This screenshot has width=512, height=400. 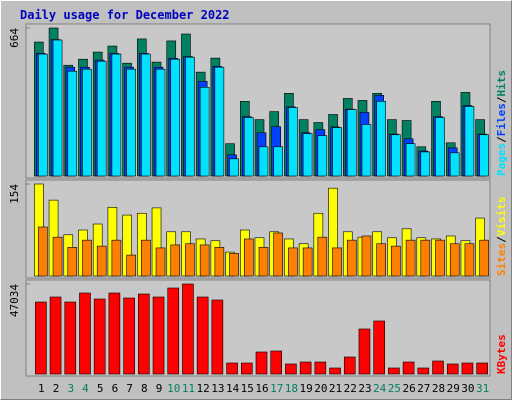 I want to click on x-tick-label: 30, so click(x=467, y=388).